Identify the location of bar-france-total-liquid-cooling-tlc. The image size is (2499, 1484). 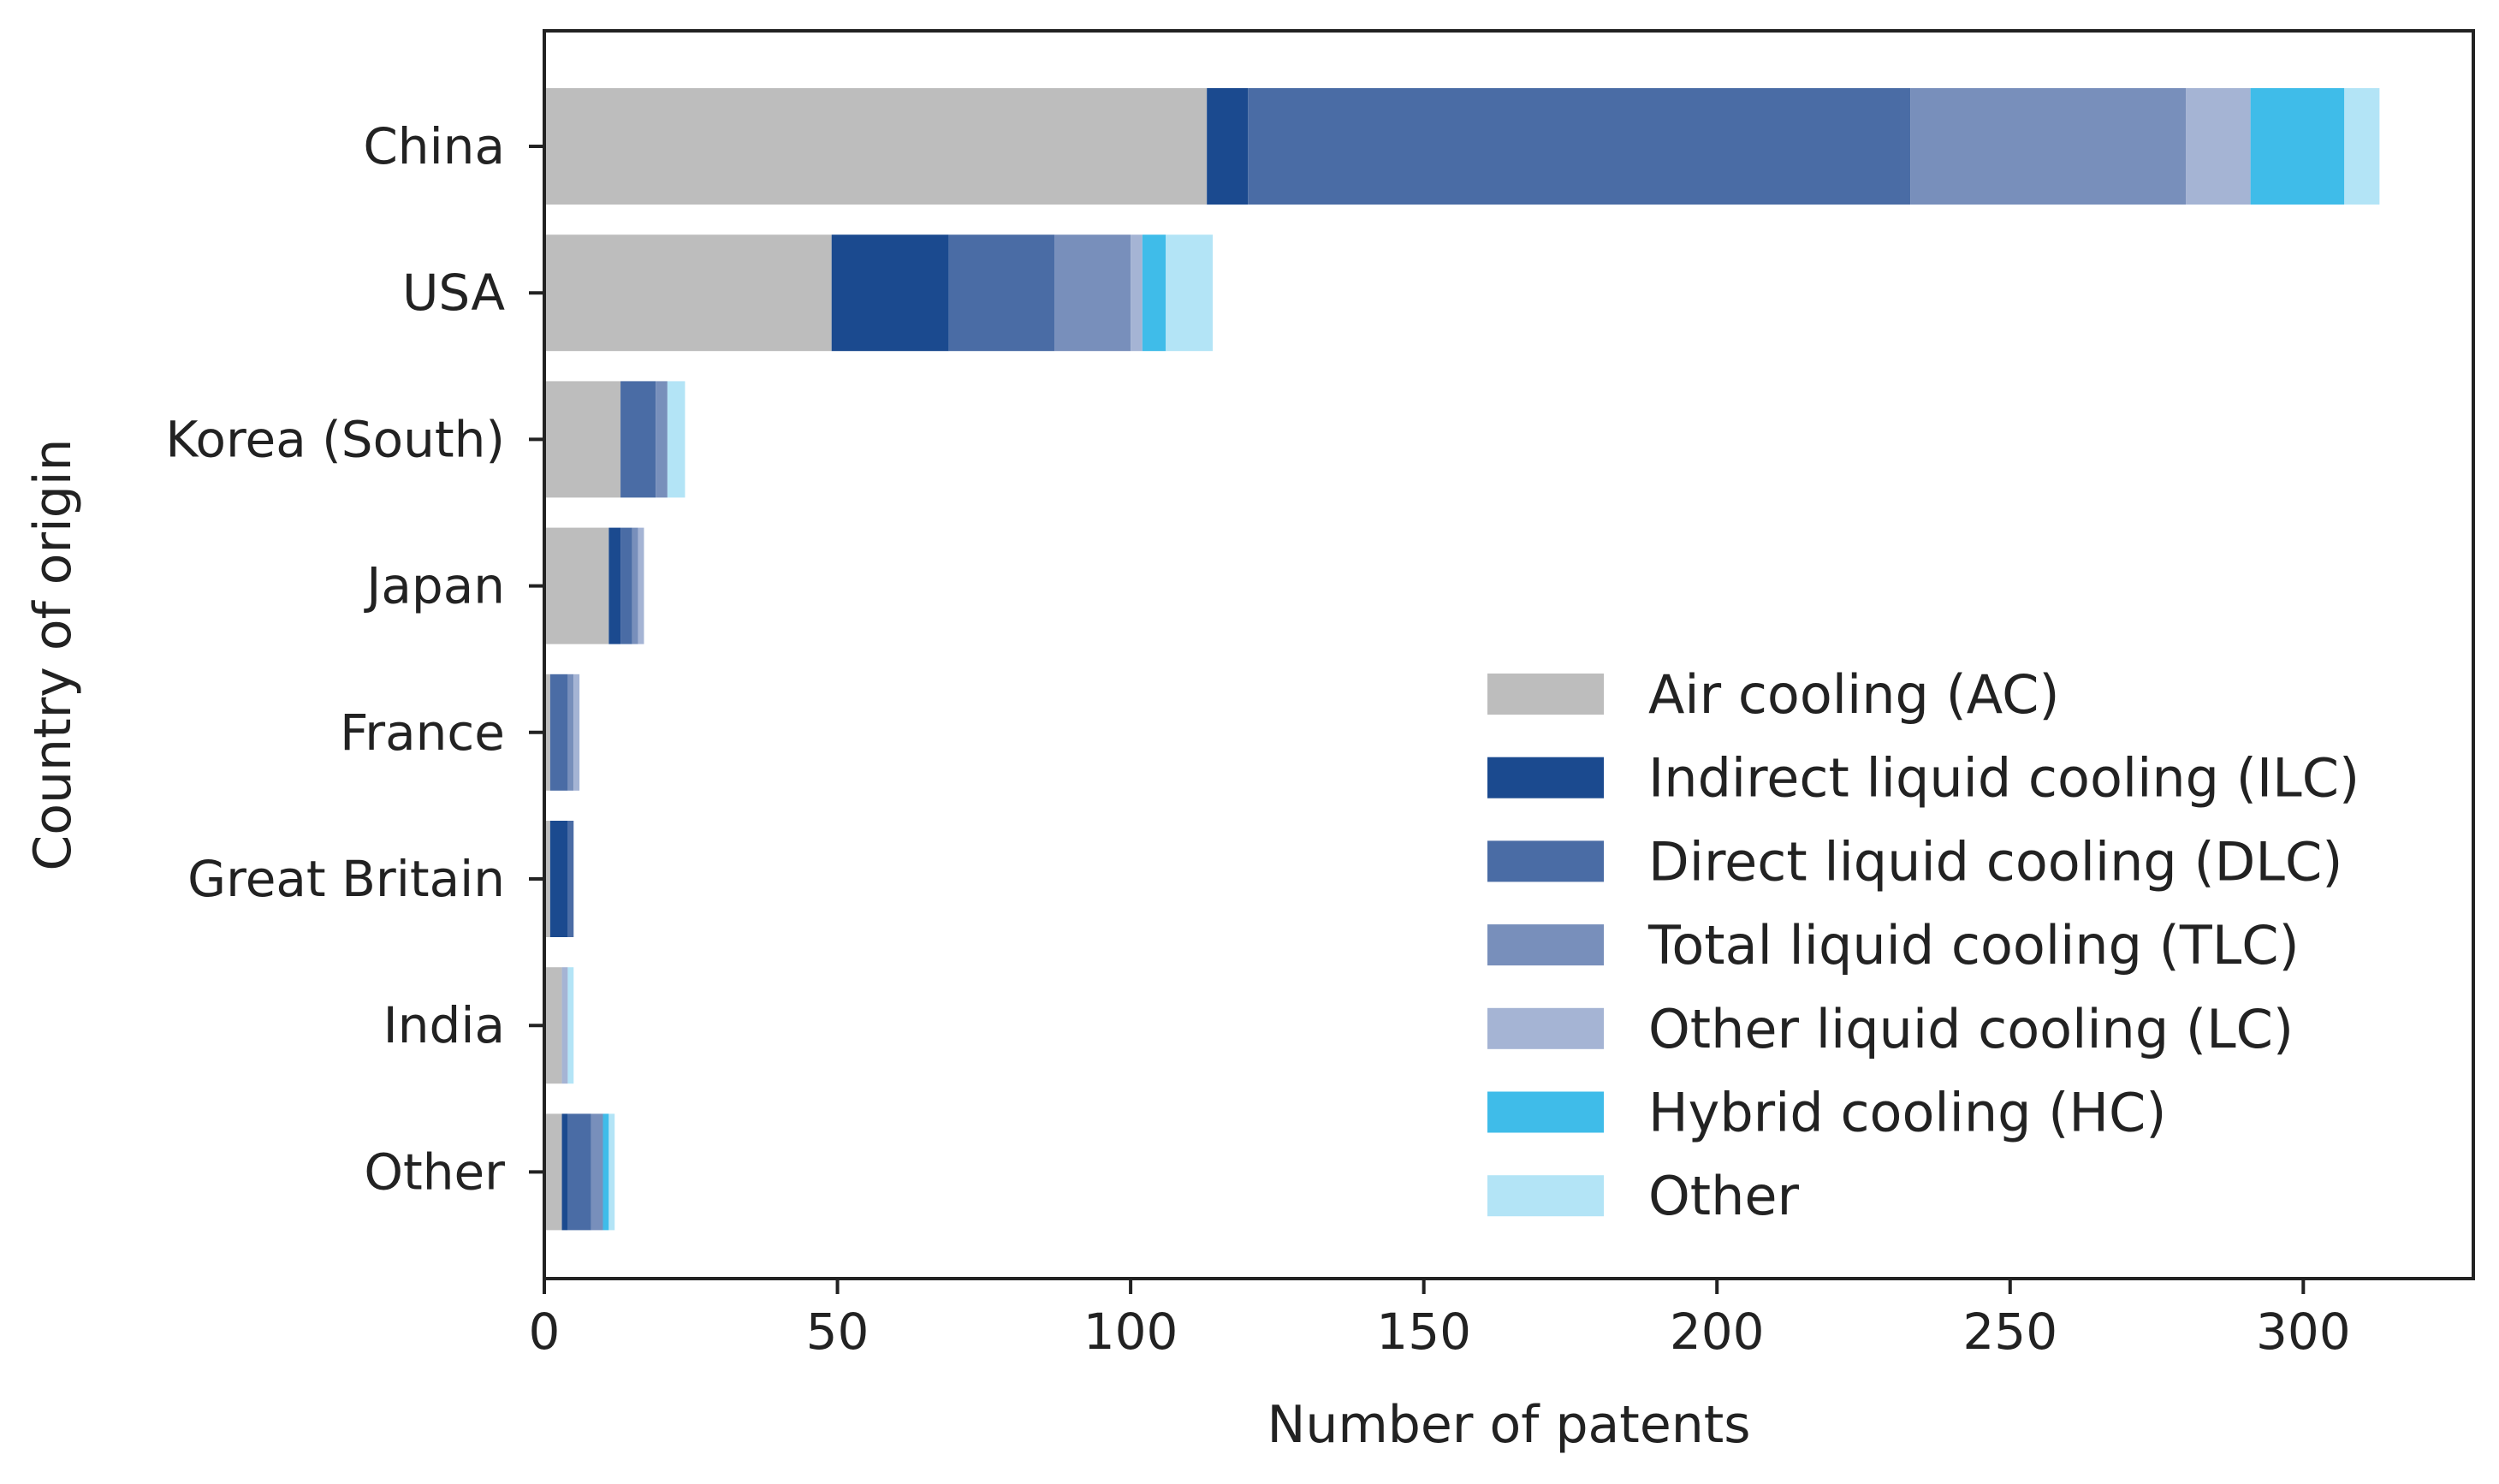
(570, 733).